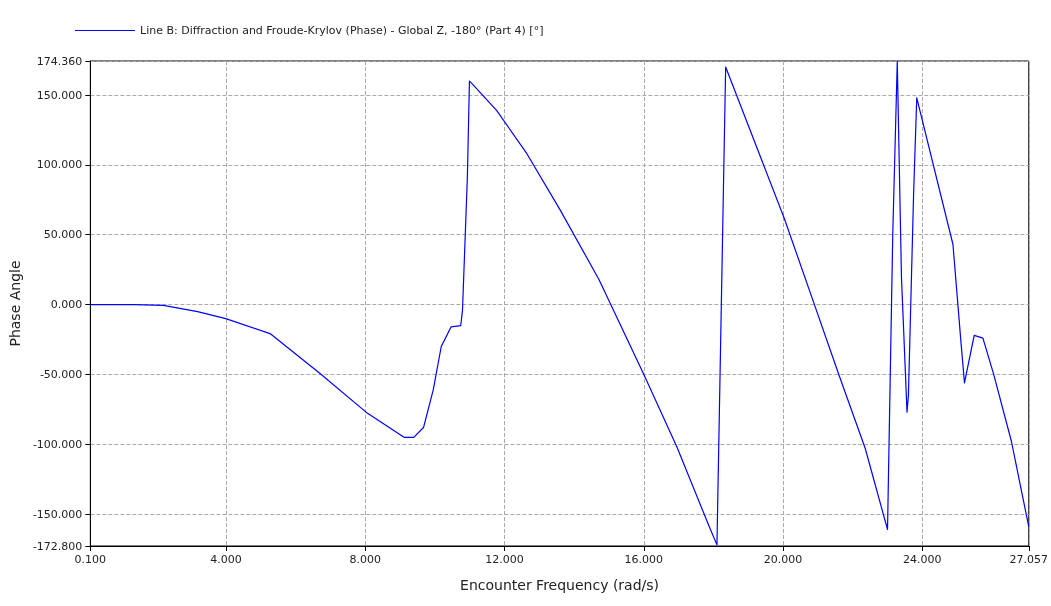 The image size is (1051, 606). What do you see at coordinates (57, 444) in the screenshot?
I see `y-tick-label: -100.000` at bounding box center [57, 444].